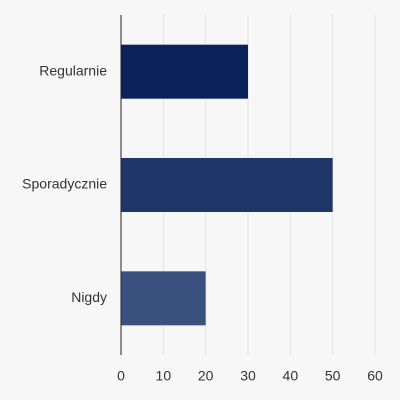 This screenshot has width=400, height=400. Describe the element at coordinates (121, 376) in the screenshot. I see `x-tick-label: 0` at that location.